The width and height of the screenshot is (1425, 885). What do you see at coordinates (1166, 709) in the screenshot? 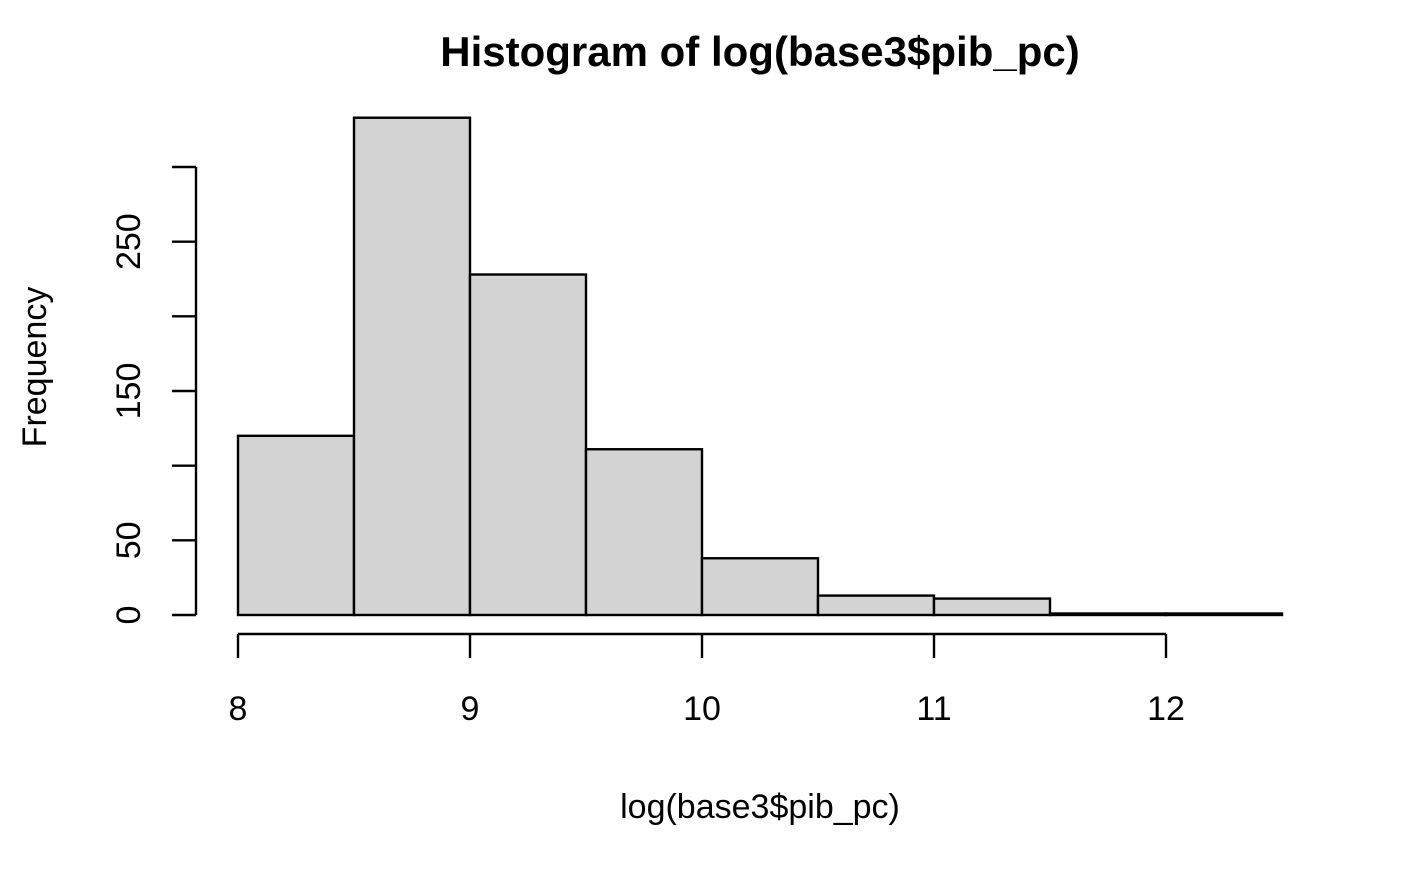
I see `x-tick-label: 12` at bounding box center [1166, 709].